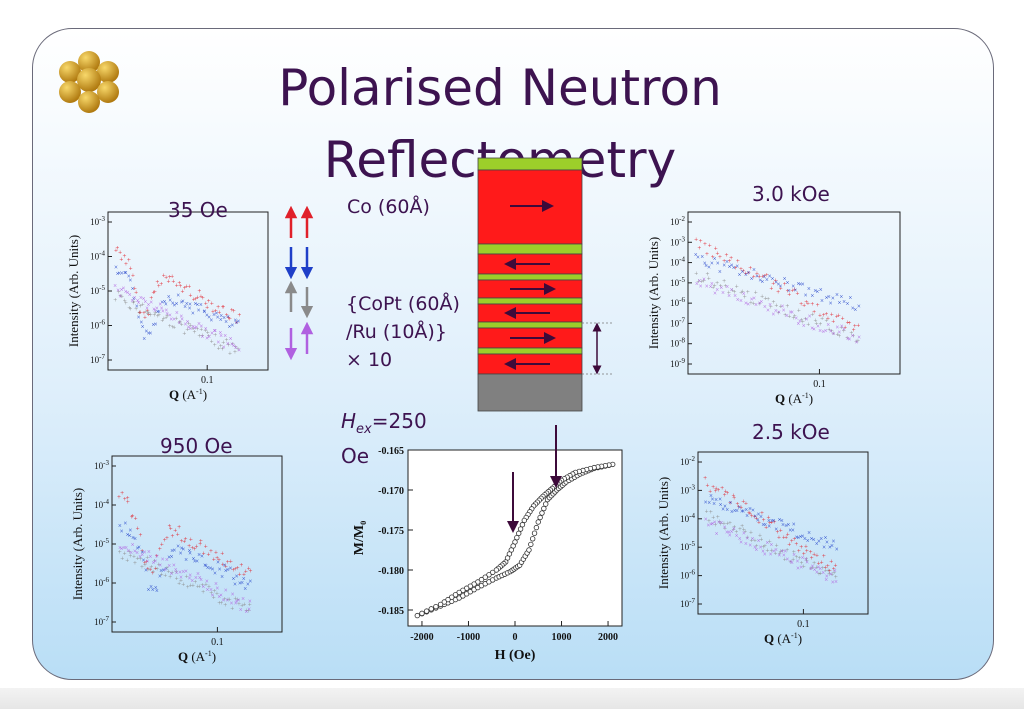 This screenshot has height=709, width=1024. Describe the element at coordinates (562, 637) in the screenshot. I see `x-tick-label: 1000` at that location.